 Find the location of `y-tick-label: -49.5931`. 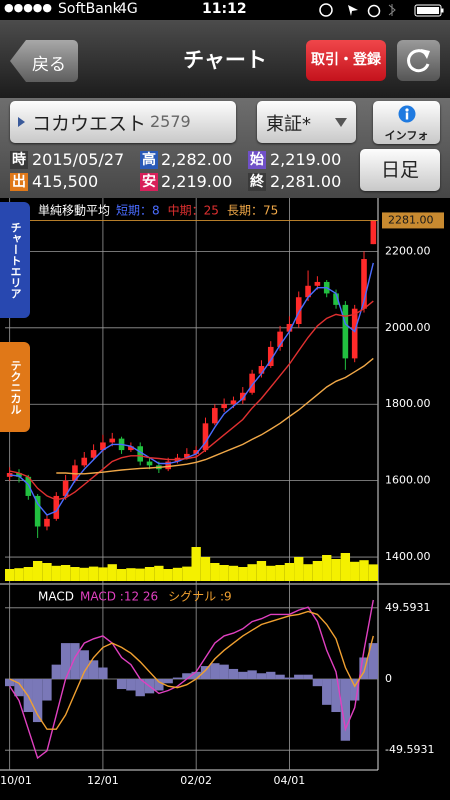

y-tick-label: -49.5931 is located at coordinates (409, 749).